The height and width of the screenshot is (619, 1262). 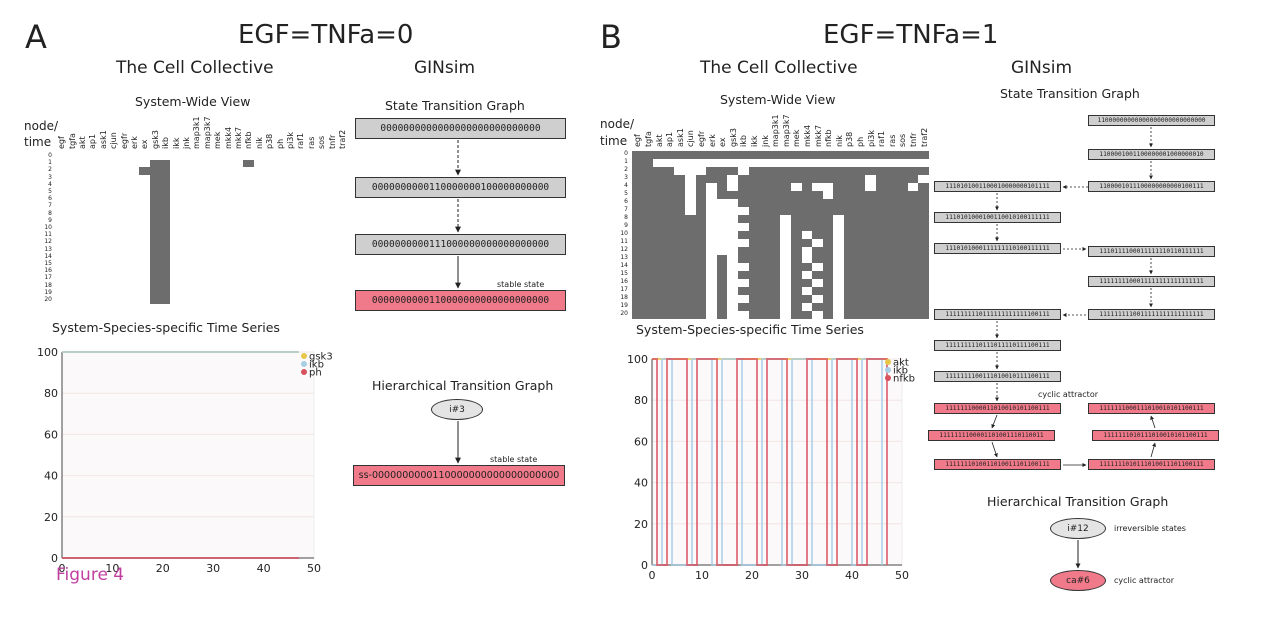 What do you see at coordinates (770, 462) in the screenshot?
I see `chart-b-series-nfkb` at bounding box center [770, 462].